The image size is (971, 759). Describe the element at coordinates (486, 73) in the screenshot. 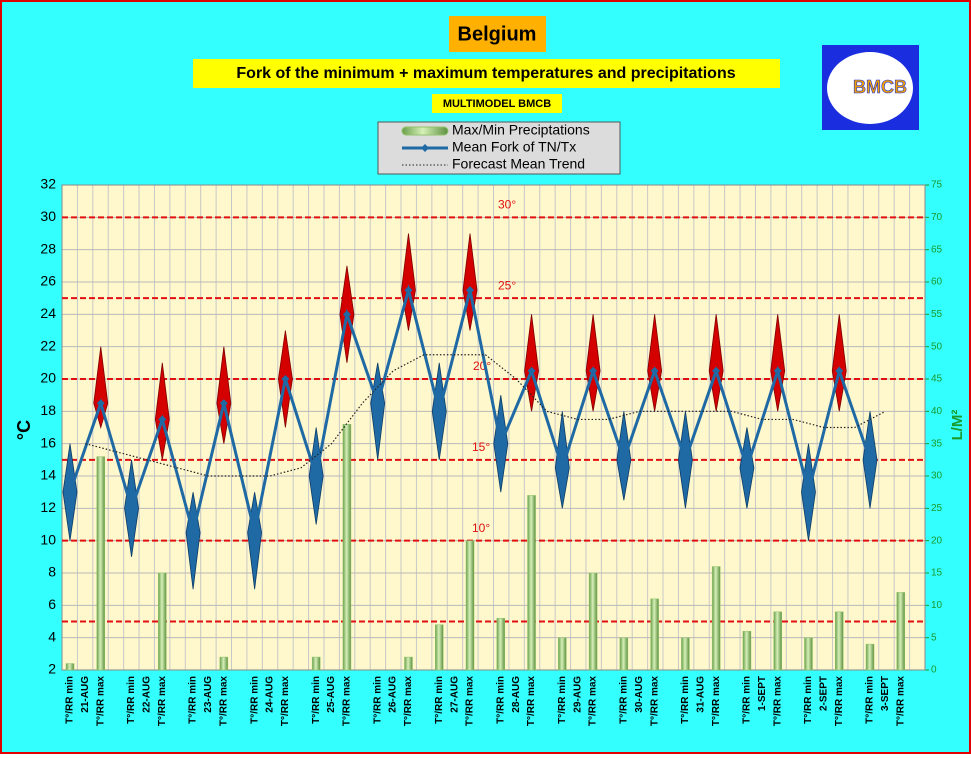

I see `subtitle-box` at that location.